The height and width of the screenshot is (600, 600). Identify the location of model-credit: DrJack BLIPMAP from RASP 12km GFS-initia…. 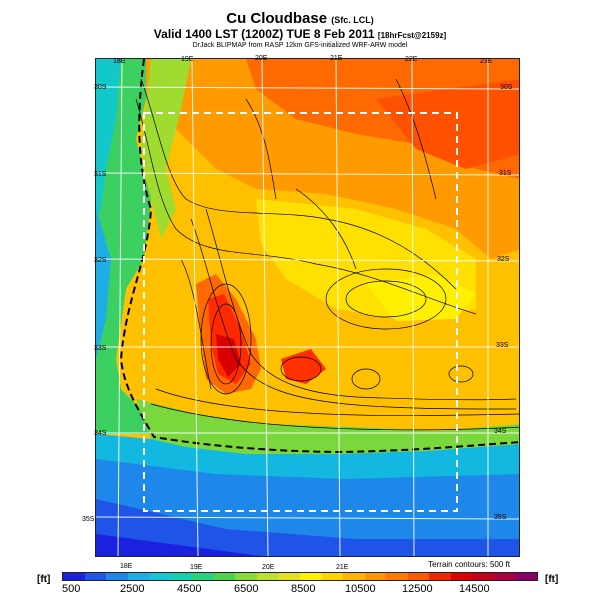
(300, 45).